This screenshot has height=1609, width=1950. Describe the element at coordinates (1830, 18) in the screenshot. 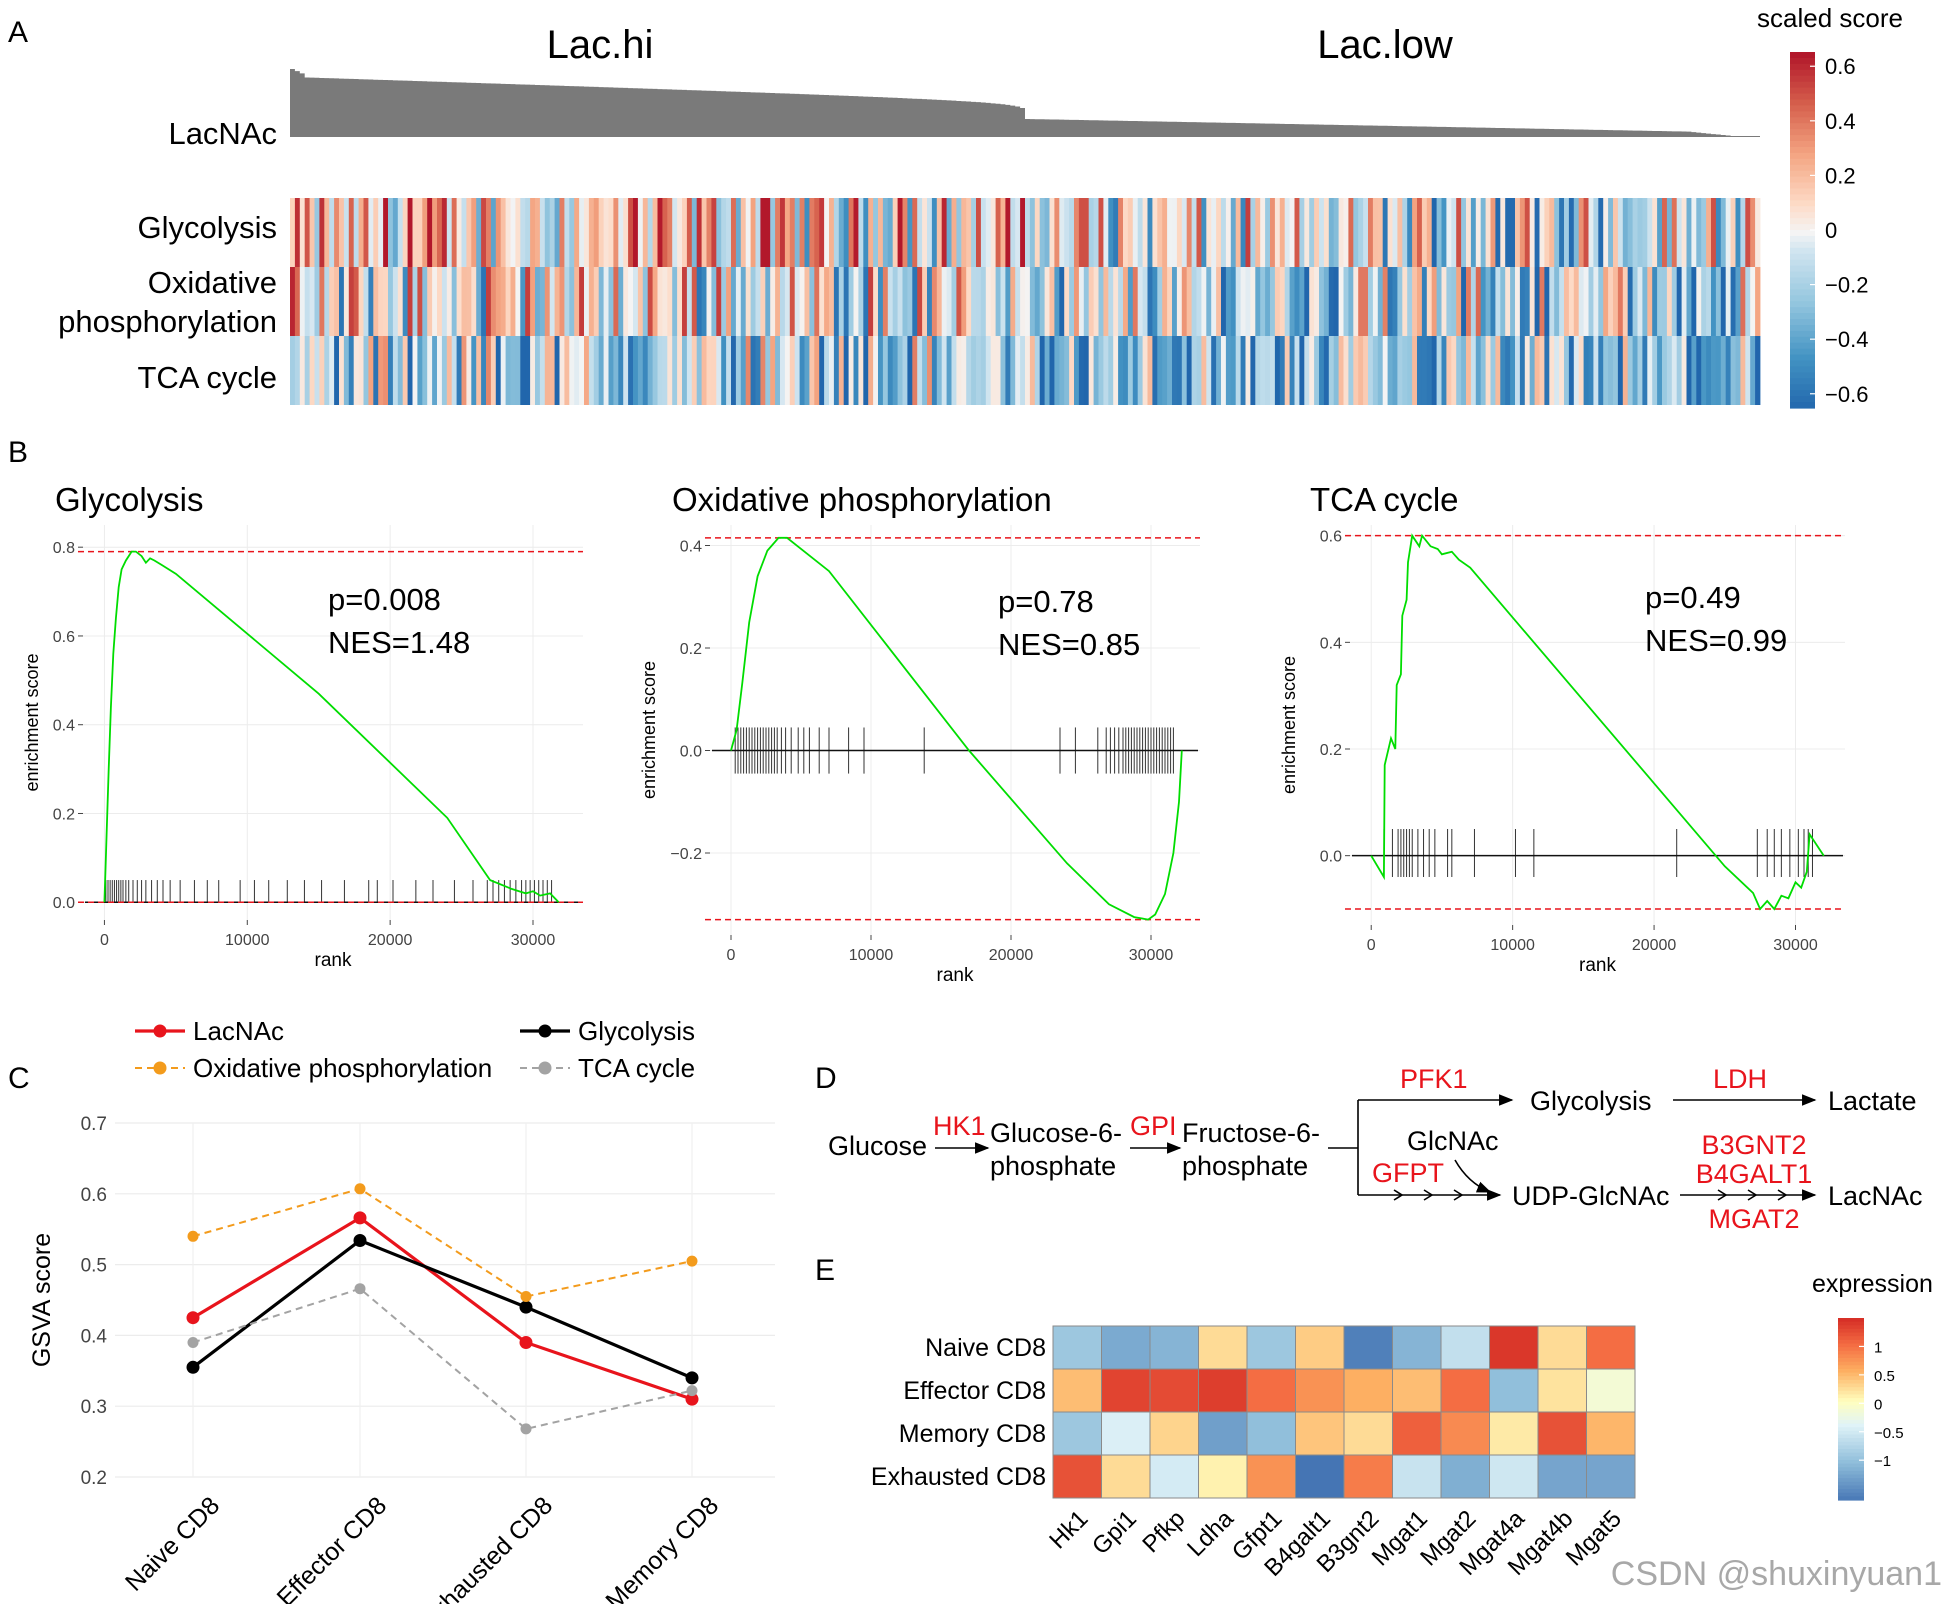

I see `legend-a-title: scaled score` at that location.